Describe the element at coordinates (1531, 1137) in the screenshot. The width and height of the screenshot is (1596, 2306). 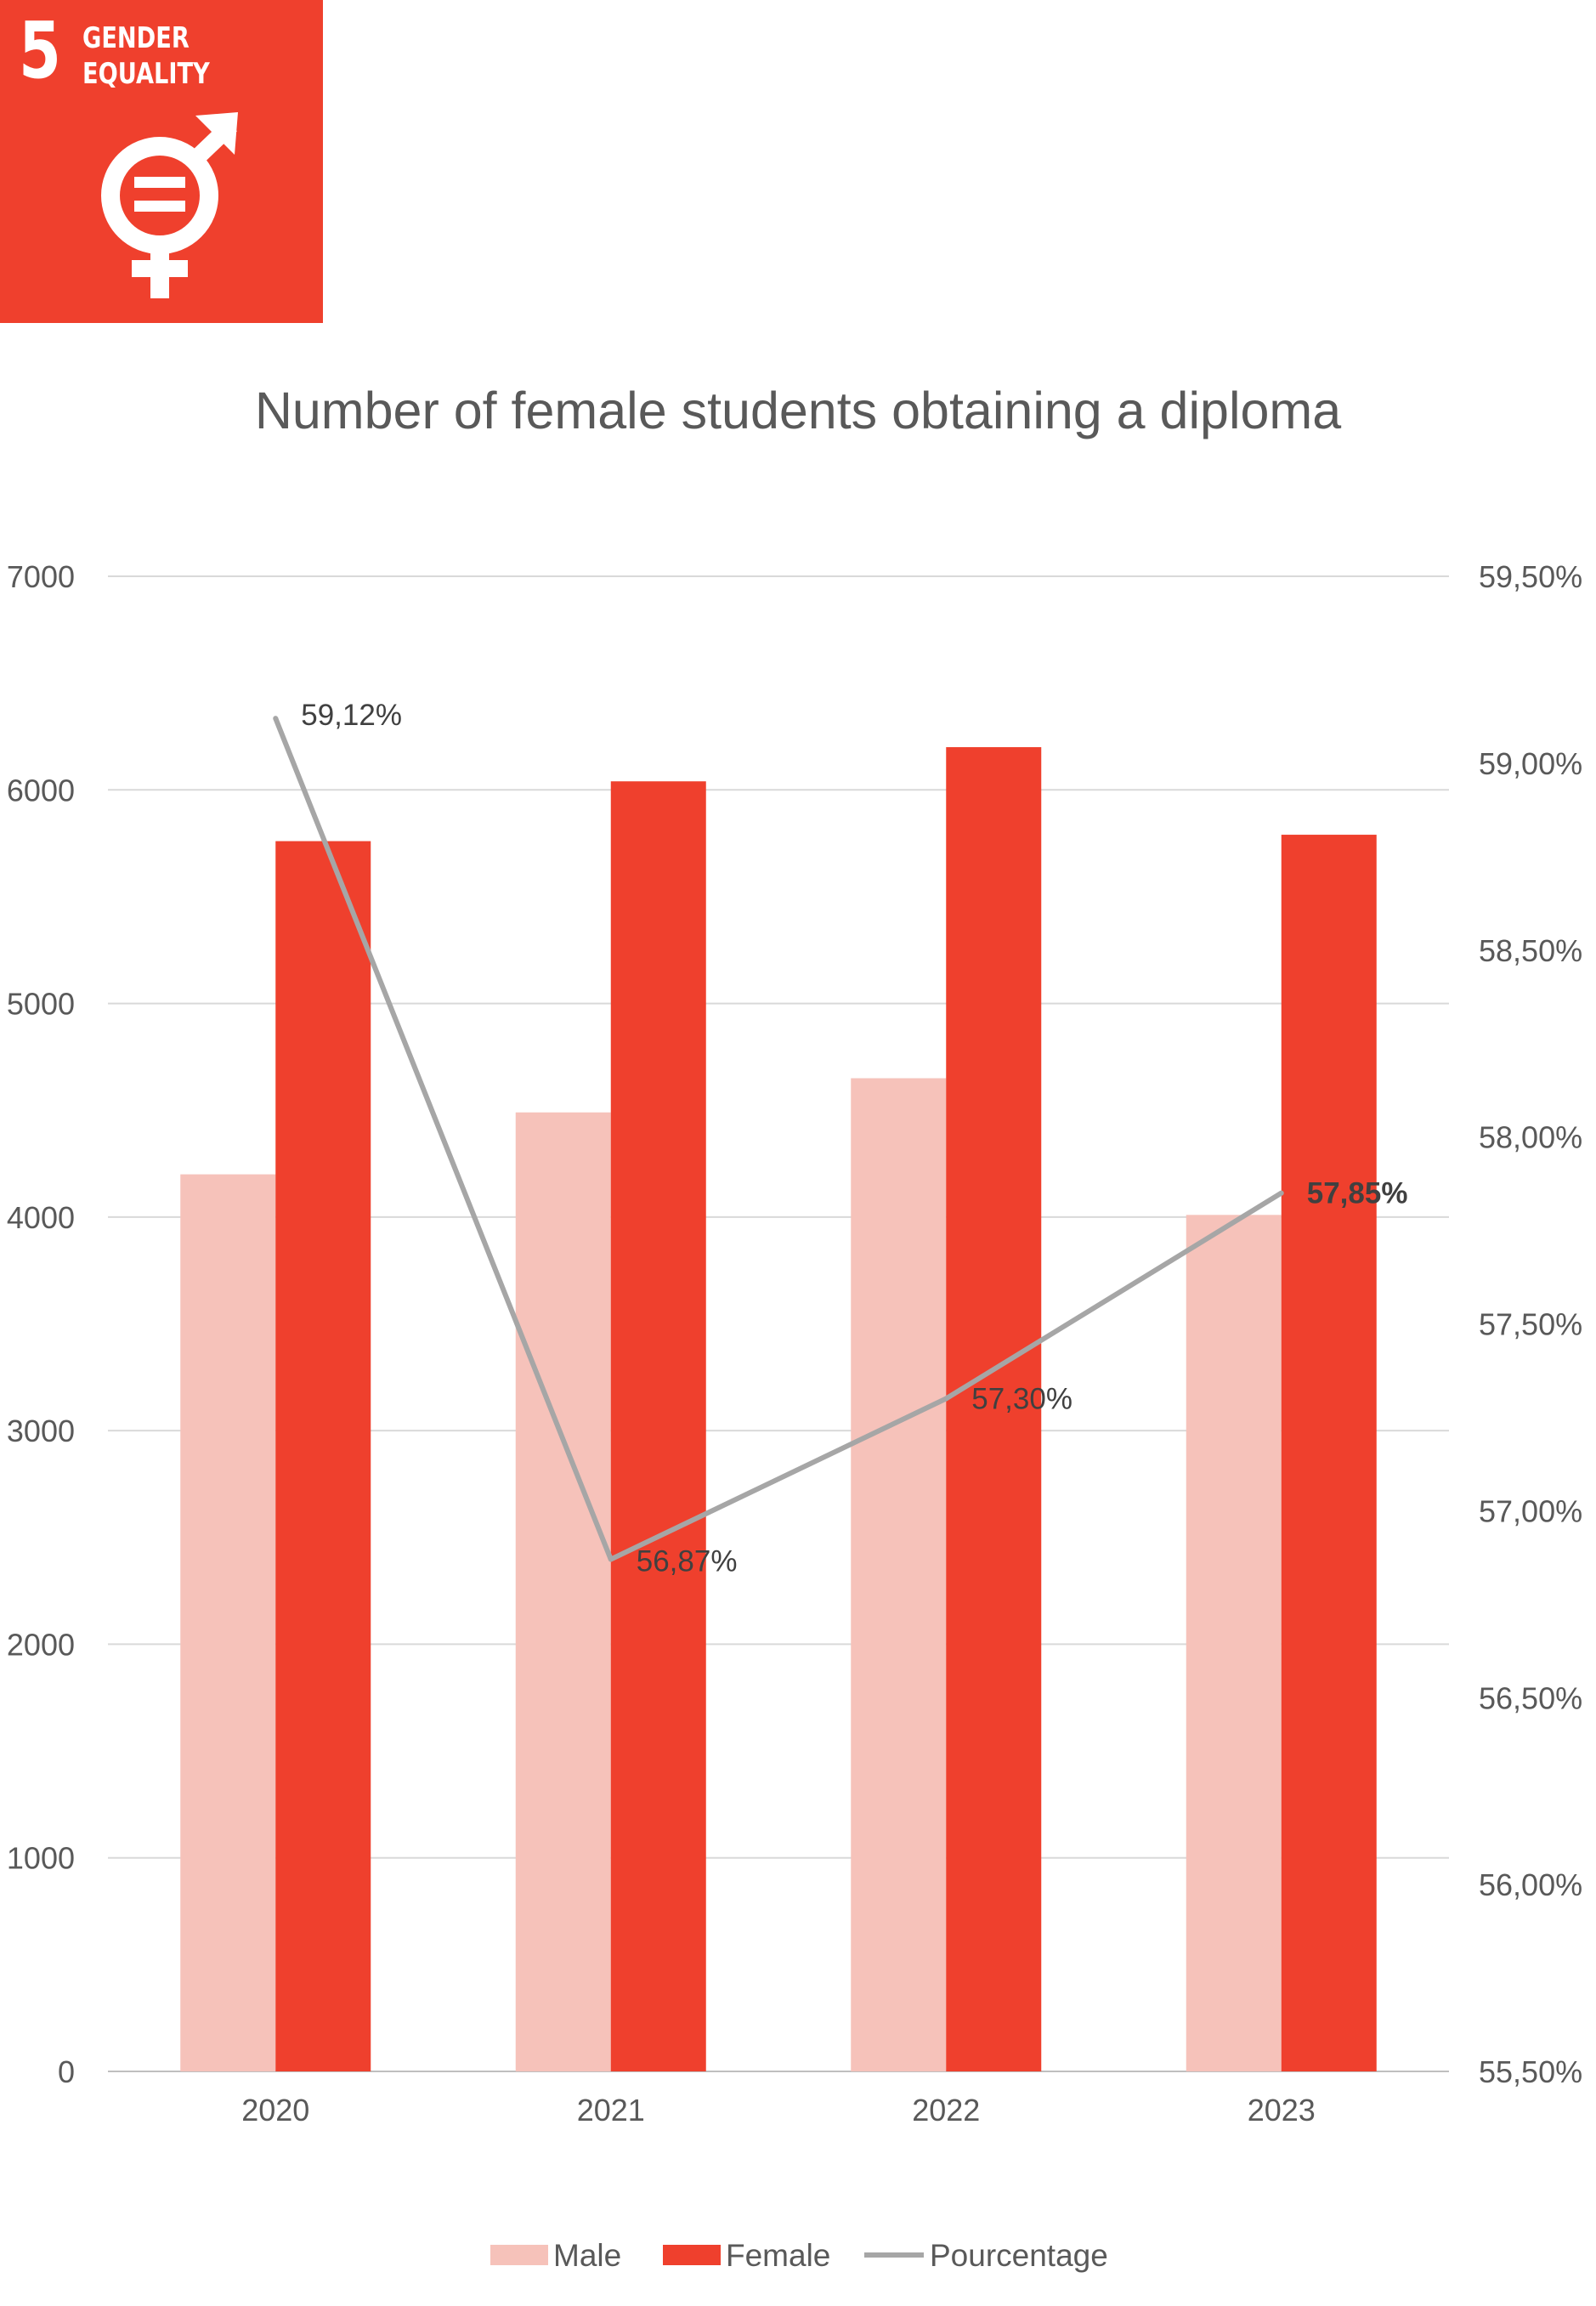
I see `y2-tick-label: 58,00%` at that location.